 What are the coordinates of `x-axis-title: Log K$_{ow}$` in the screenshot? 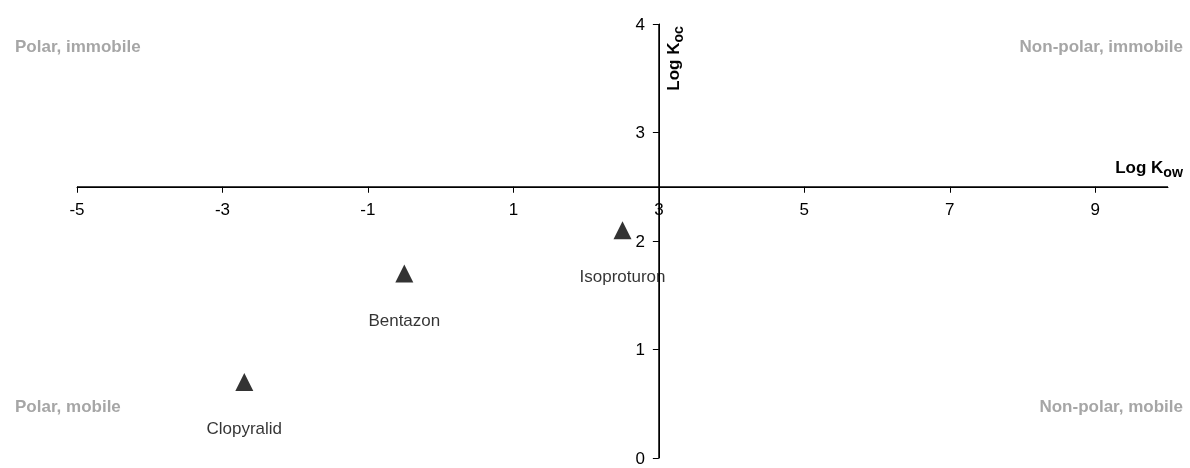 It's located at (1149, 169).